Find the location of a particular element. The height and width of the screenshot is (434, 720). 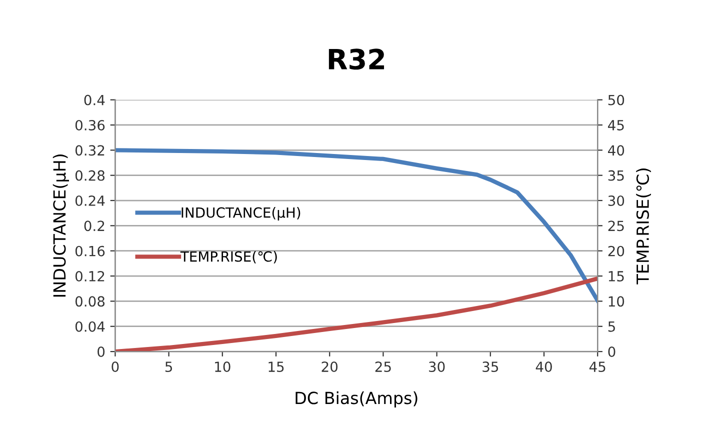

x-tick-label: 25 is located at coordinates (383, 367).